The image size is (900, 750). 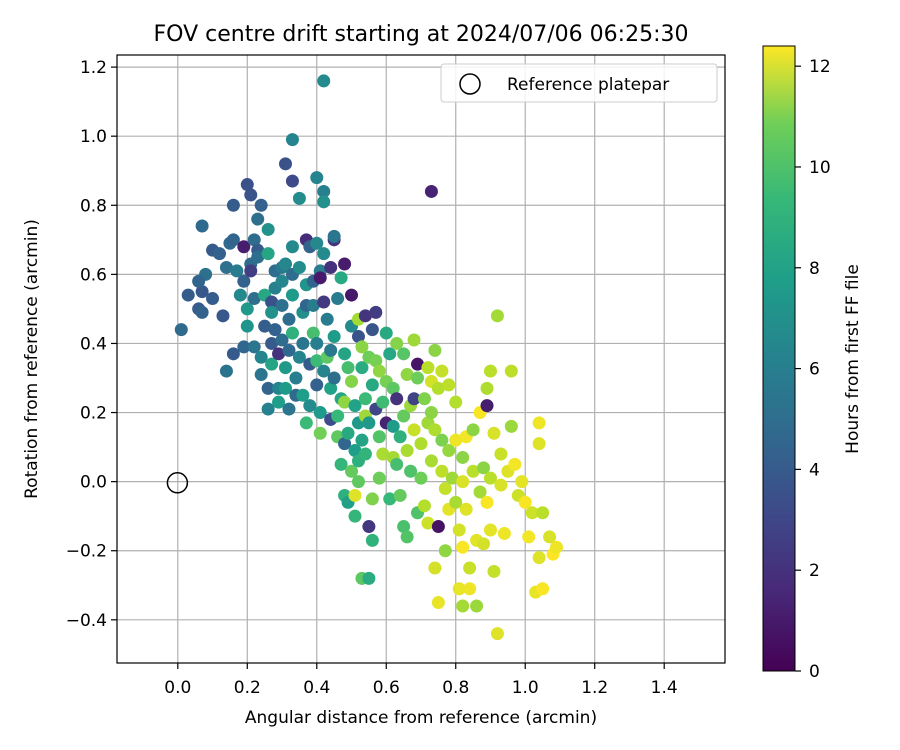 I want to click on y-axis-label: Rotation from reference (arcmin), so click(x=32, y=359).